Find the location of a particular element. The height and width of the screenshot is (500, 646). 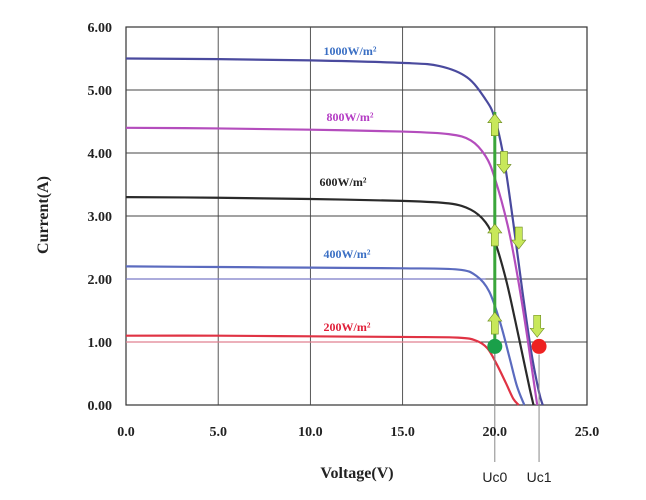

marker-label: Uc1 is located at coordinates (539, 477).